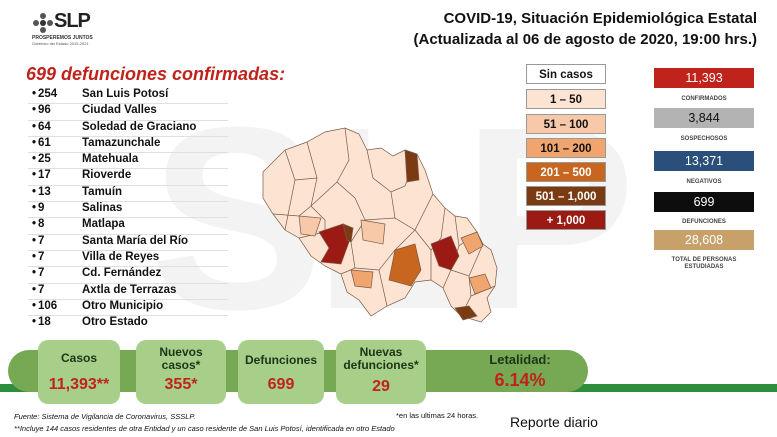  I want to click on lethality-value: 6.14%, so click(520, 380).